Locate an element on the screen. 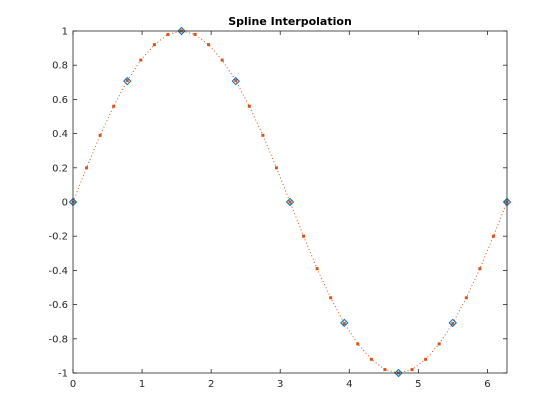  x-tick-label: 2 is located at coordinates (211, 384).